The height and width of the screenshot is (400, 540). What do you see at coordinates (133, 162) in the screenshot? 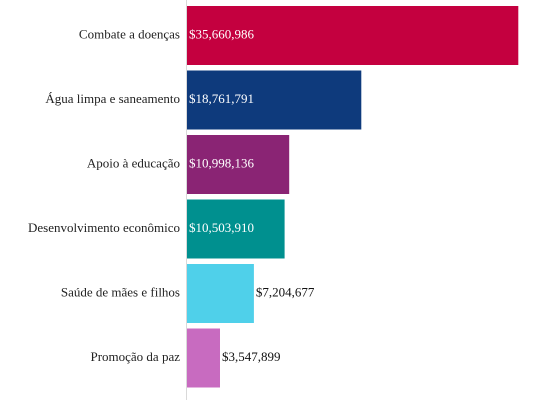
I see `category-label-2: Apoio à educação` at bounding box center [133, 162].